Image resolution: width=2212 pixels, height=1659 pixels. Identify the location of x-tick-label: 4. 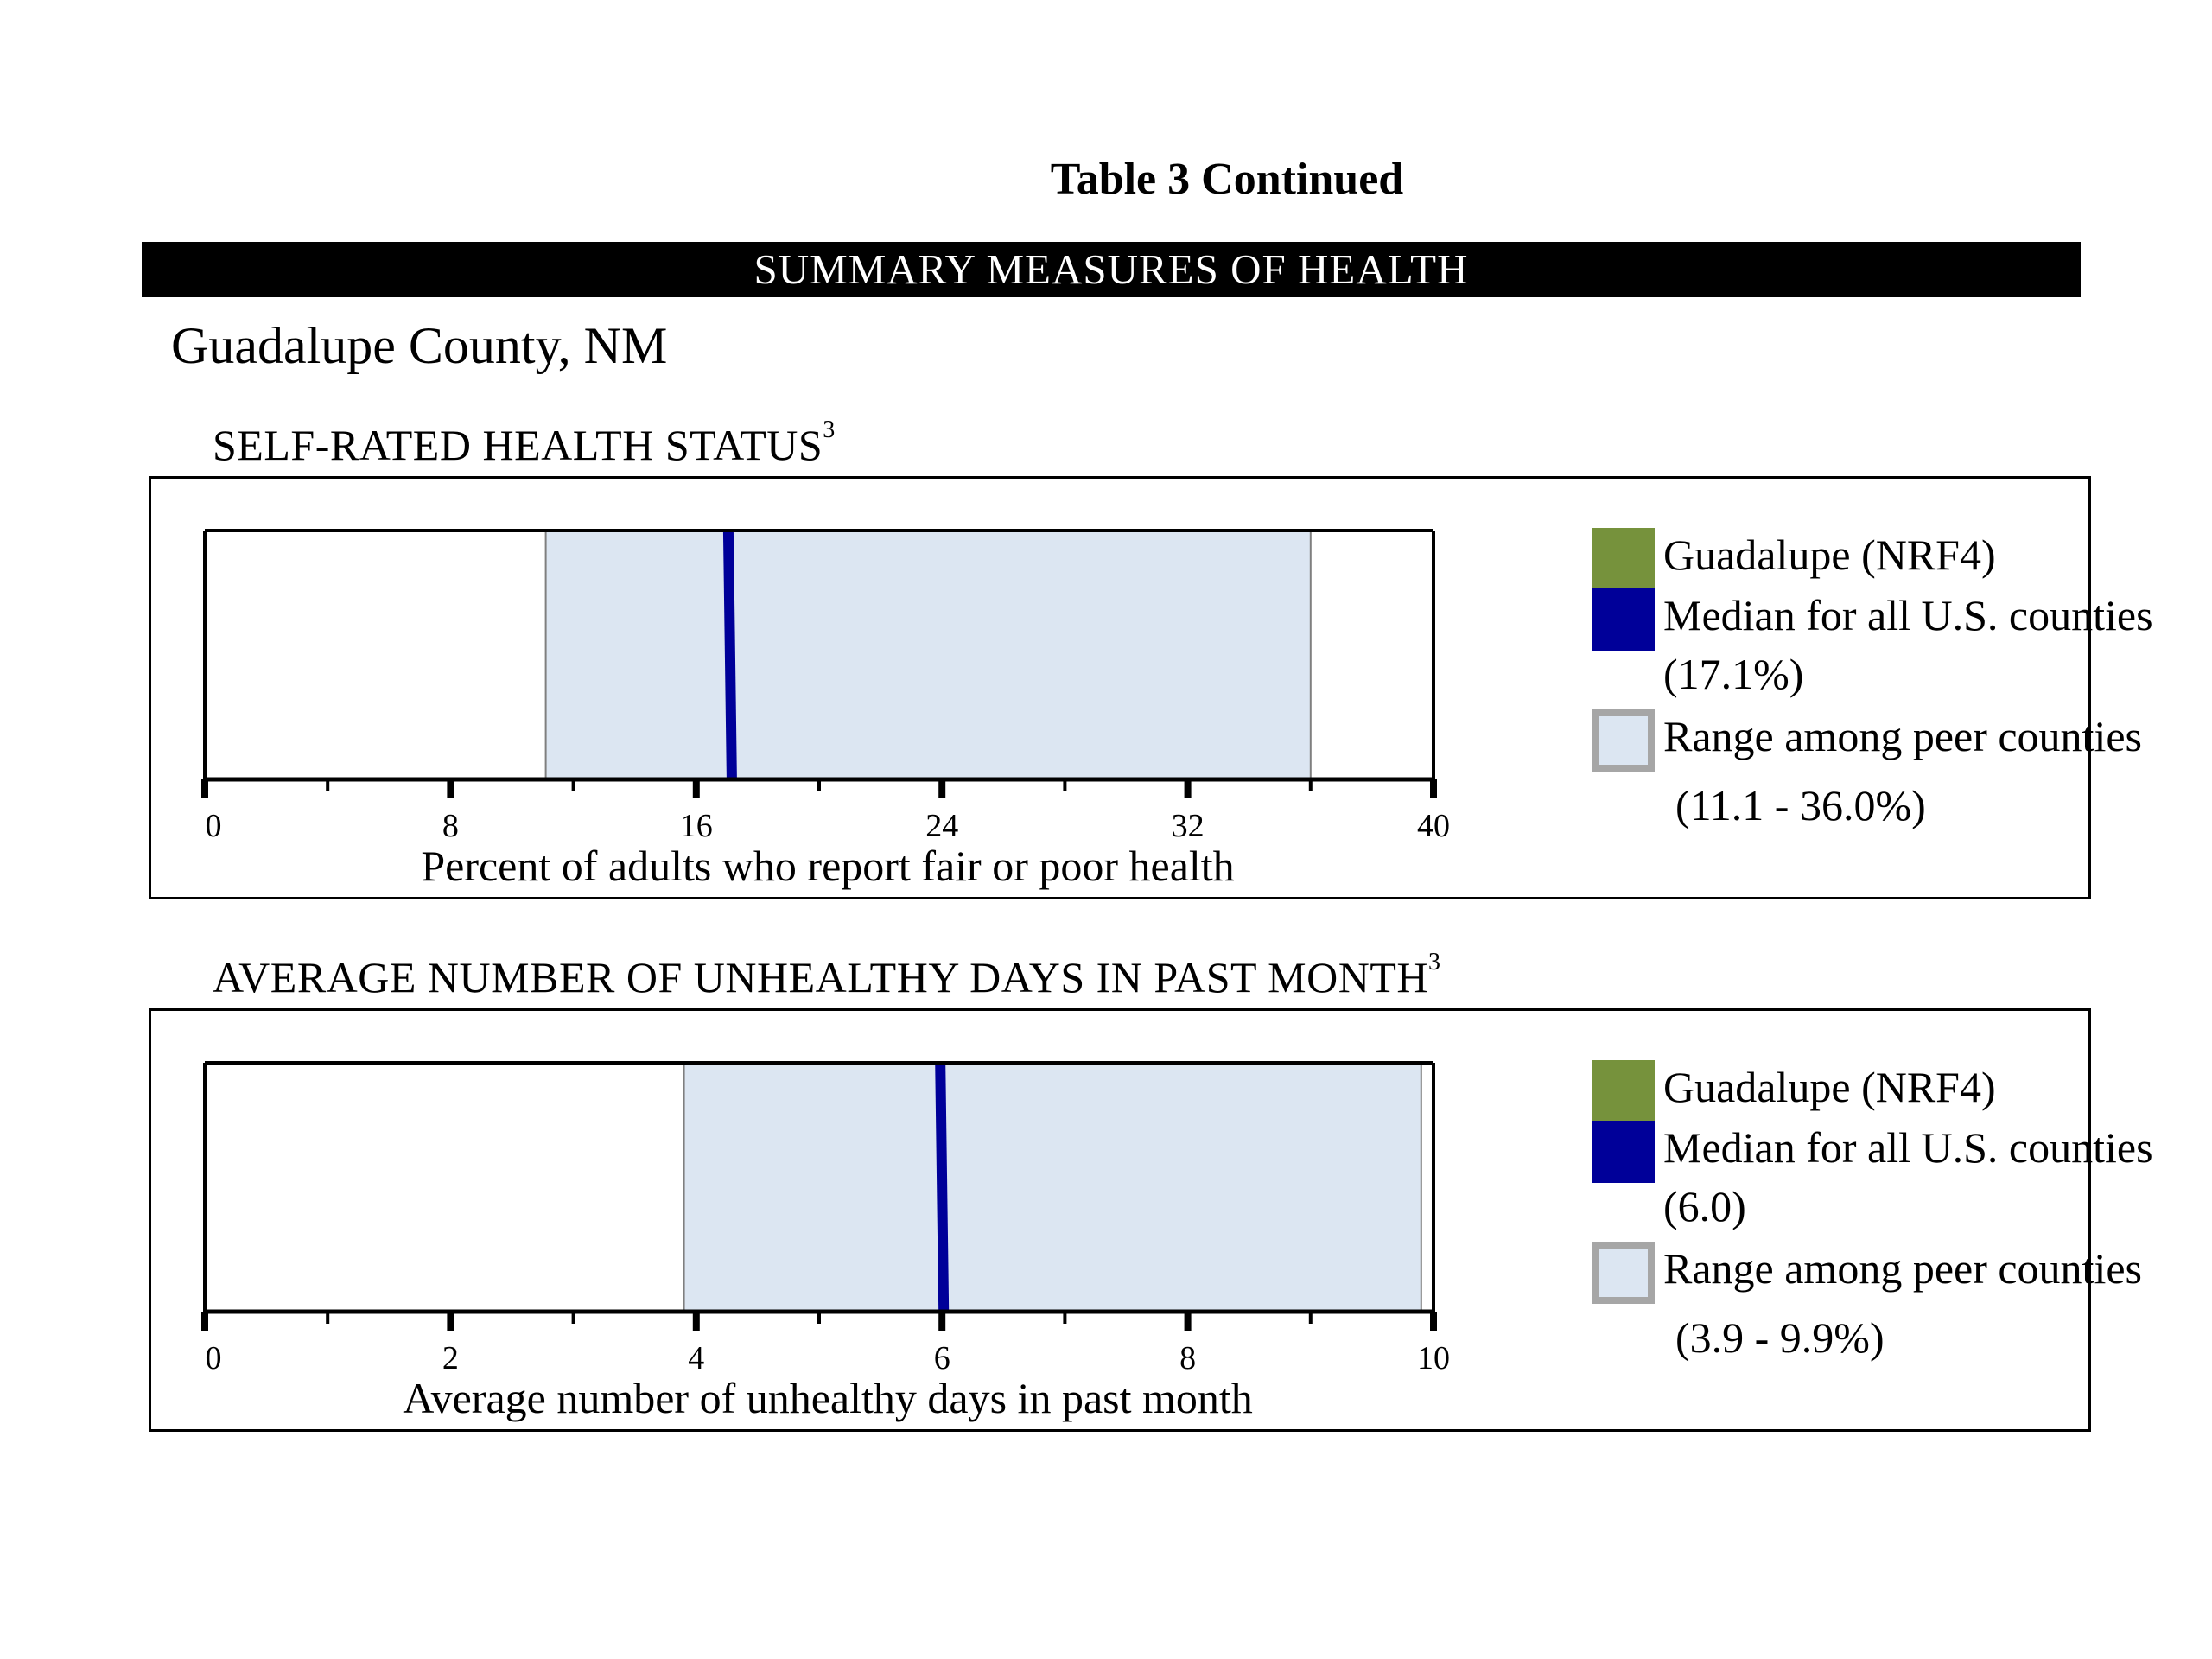
(696, 1358).